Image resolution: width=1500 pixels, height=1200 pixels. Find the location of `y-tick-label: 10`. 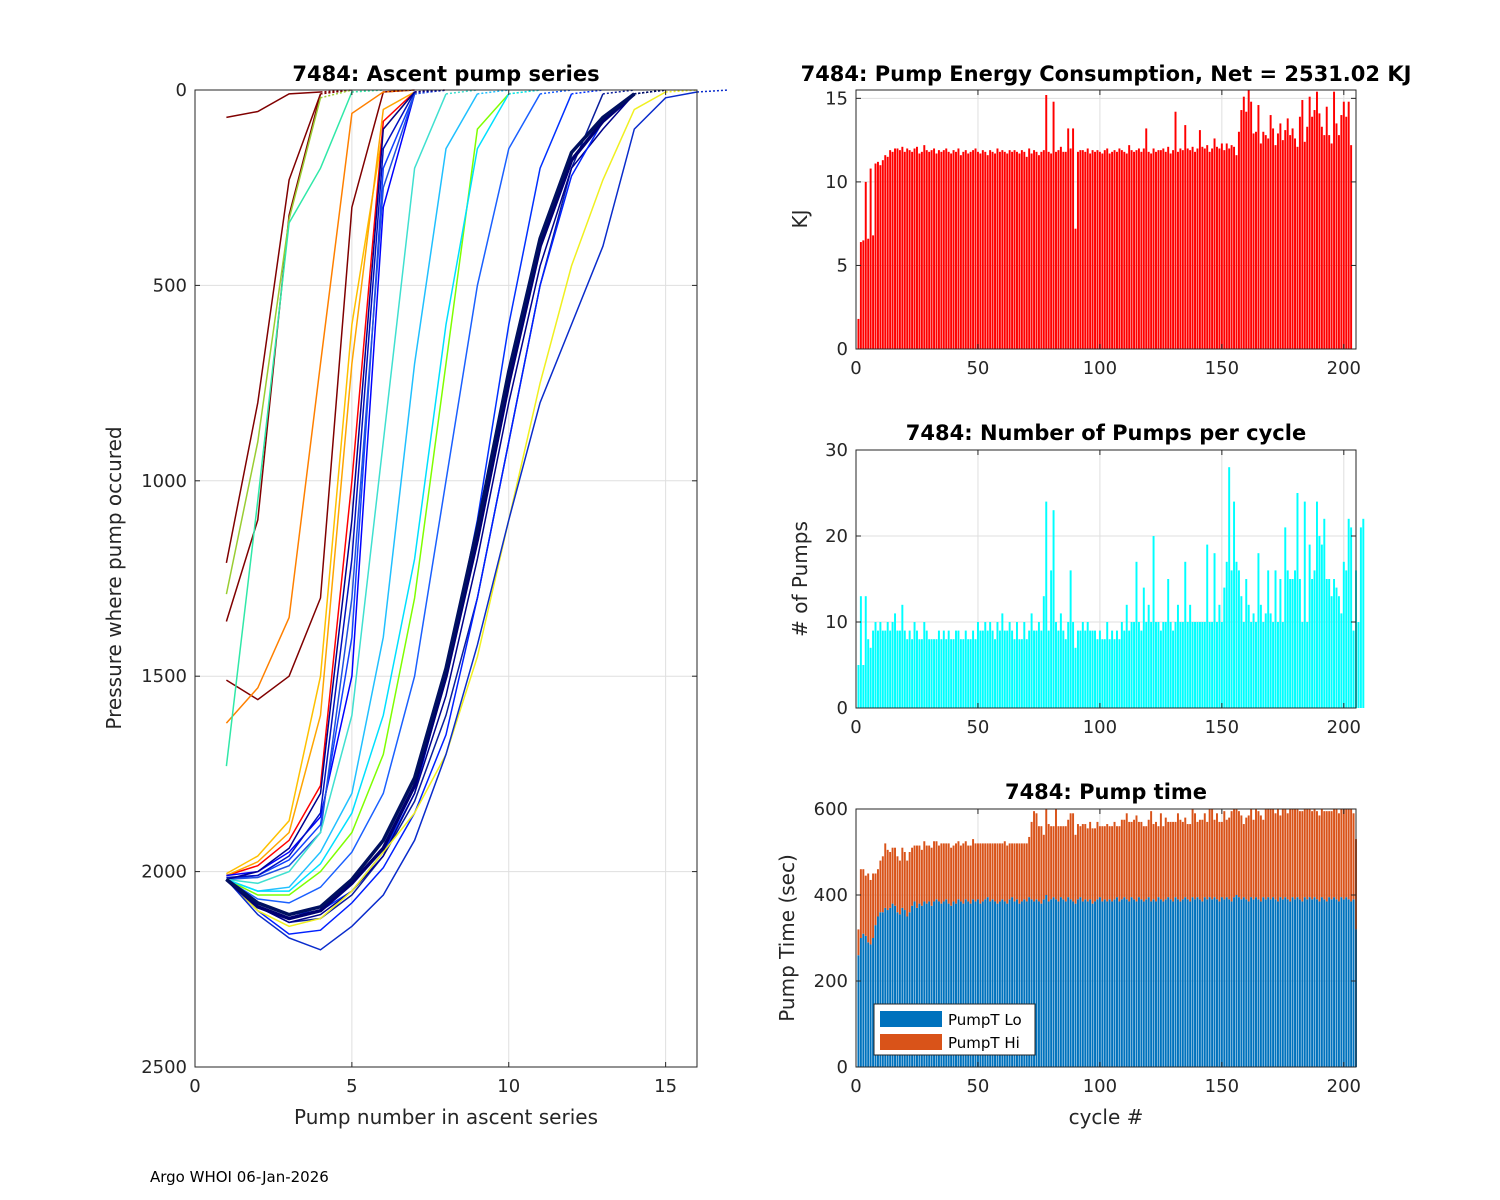

y-tick-label: 10 is located at coordinates (836, 622).